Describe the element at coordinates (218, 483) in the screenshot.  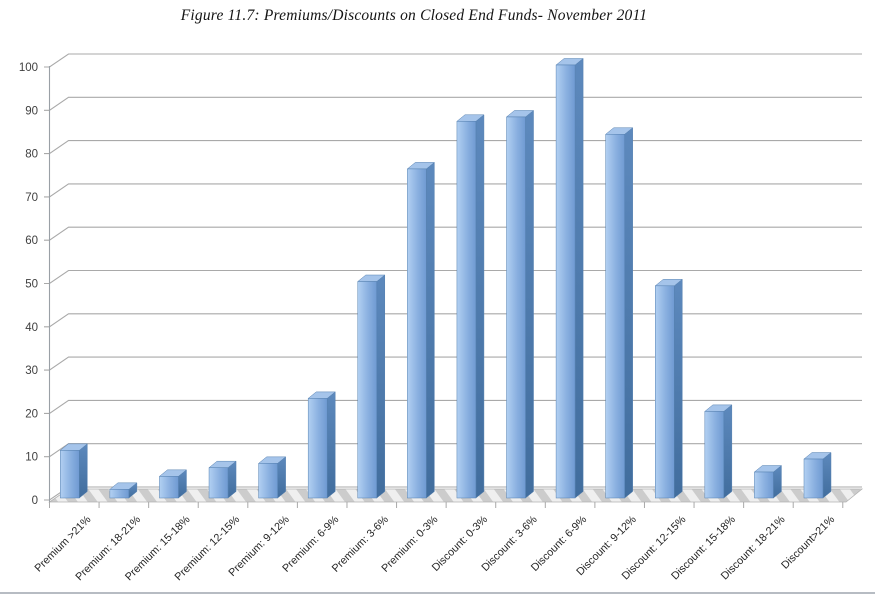
I see `bar-premium-12-15-` at that location.